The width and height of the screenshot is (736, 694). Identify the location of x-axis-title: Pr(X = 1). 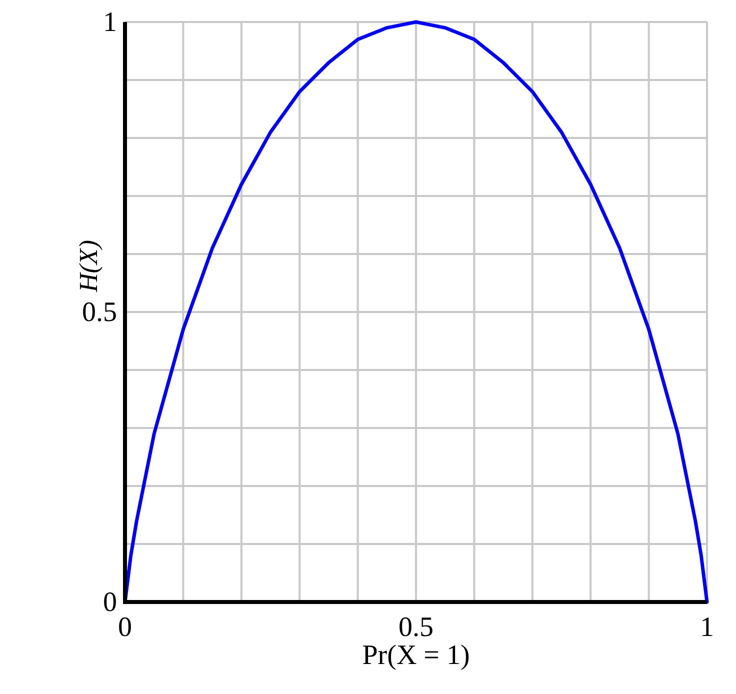
(416, 655).